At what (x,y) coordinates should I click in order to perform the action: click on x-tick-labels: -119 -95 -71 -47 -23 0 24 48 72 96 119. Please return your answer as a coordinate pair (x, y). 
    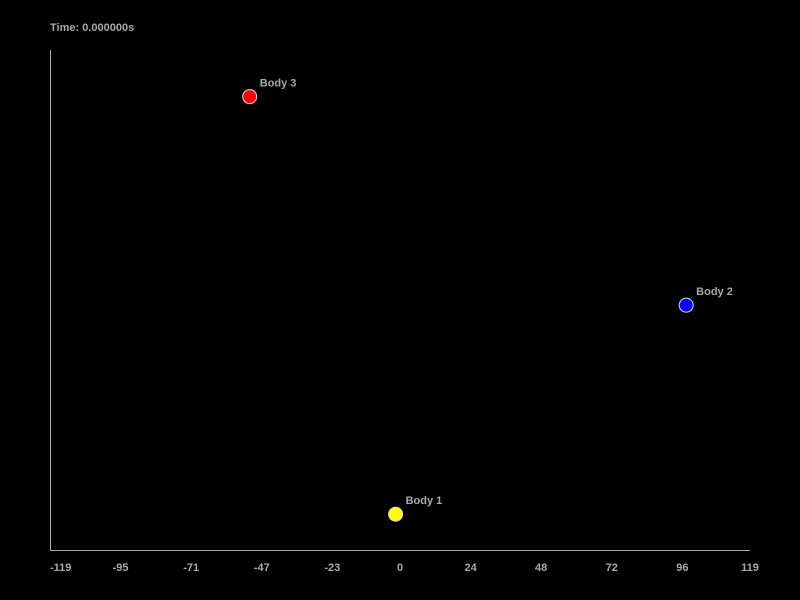
    Looking at the image, I should click on (404, 568).